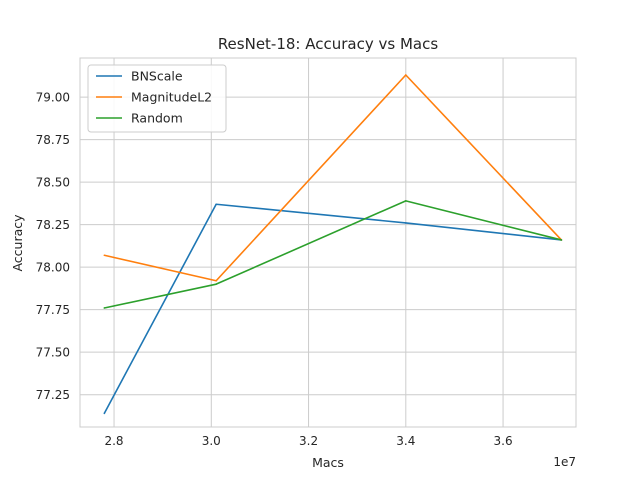 The image size is (640, 480). I want to click on y-tick-label: 79.00, so click(53, 98).